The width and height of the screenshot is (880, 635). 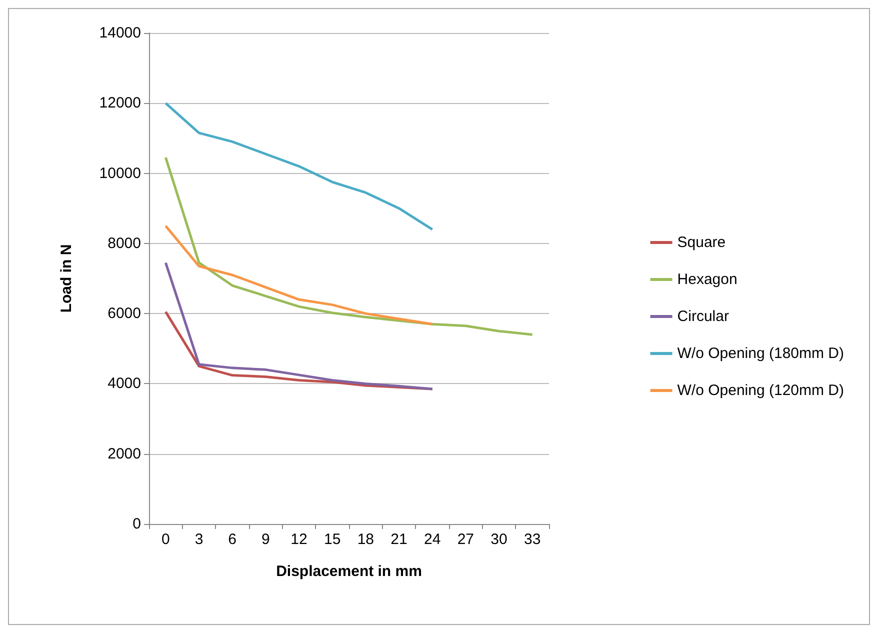 I want to click on x-tick-label: 9, so click(x=265, y=539).